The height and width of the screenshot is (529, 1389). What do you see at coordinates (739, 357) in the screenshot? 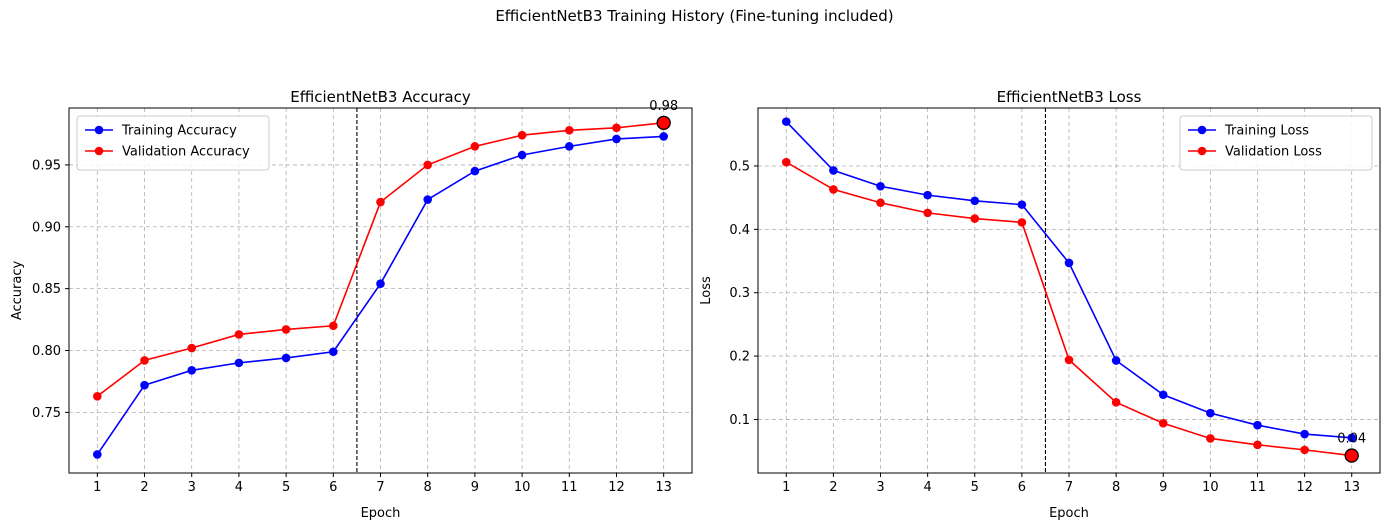
I see `y-tick-label: 0.2` at bounding box center [739, 357].